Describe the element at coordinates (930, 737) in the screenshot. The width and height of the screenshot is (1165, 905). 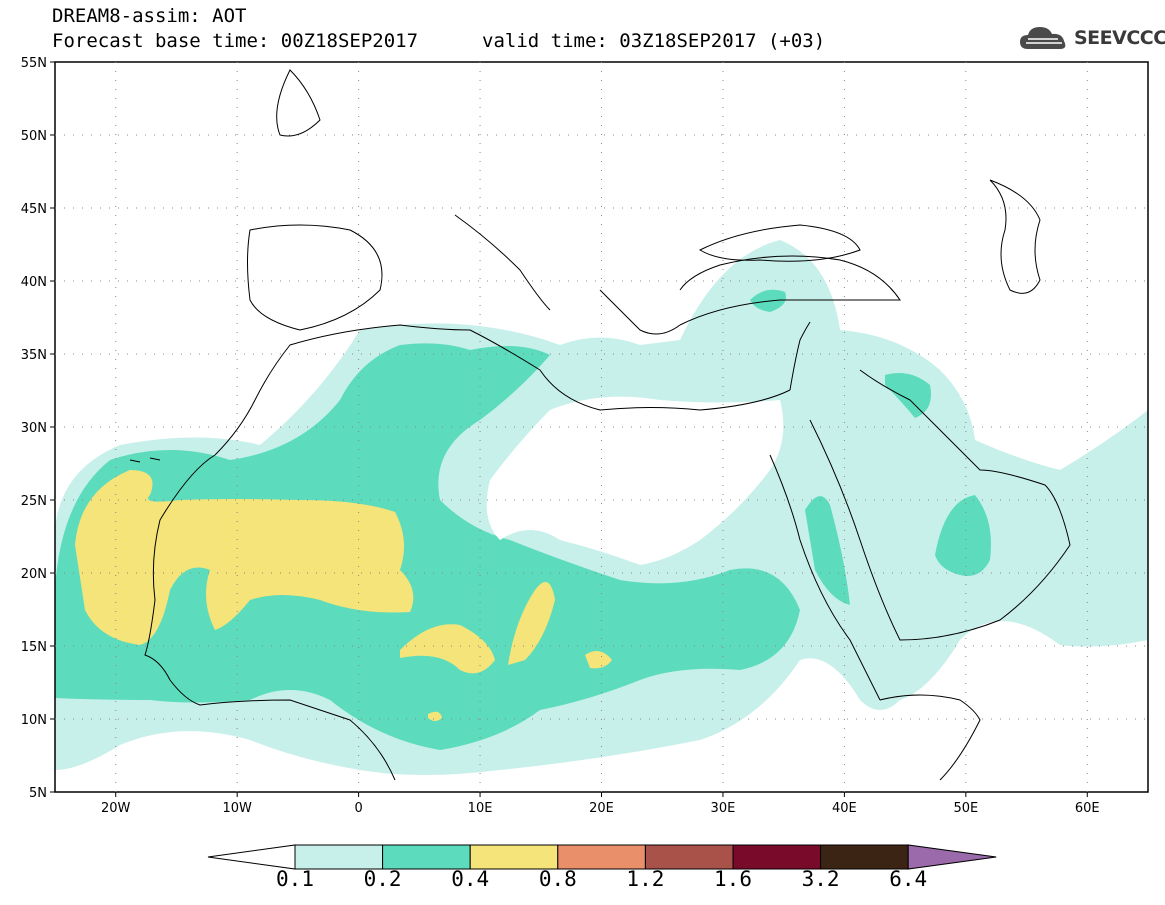
I see `coastline-horn` at that location.